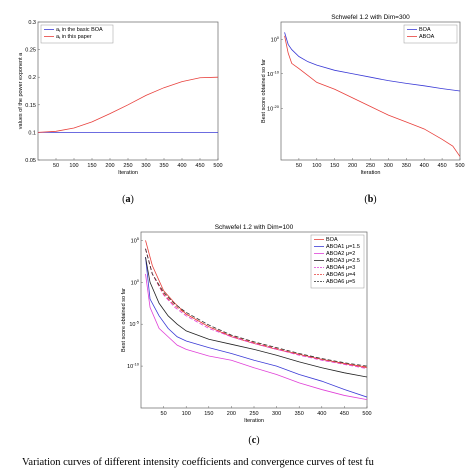 This screenshot has width=474, height=470. I want to click on y-tick-label: 10⁻⁵, so click(134, 324).